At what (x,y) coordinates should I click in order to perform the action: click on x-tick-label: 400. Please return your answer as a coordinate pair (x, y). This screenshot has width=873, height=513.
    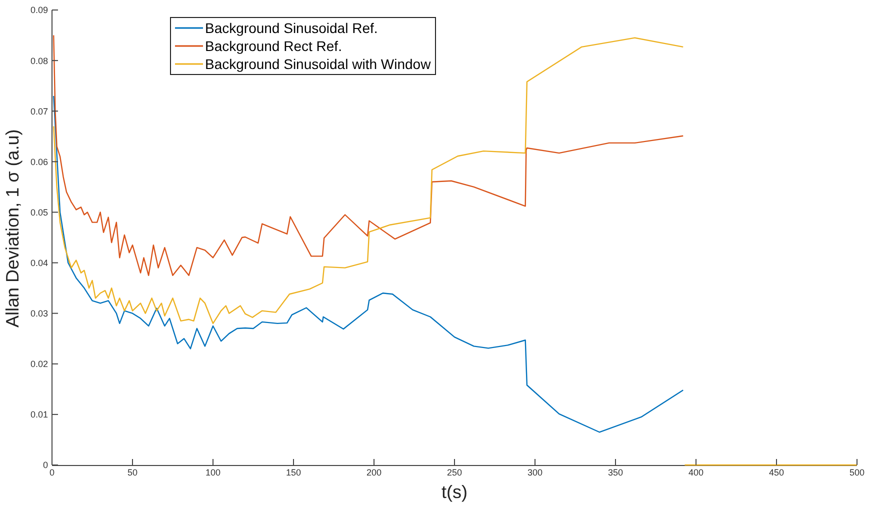
    Looking at the image, I should click on (696, 472).